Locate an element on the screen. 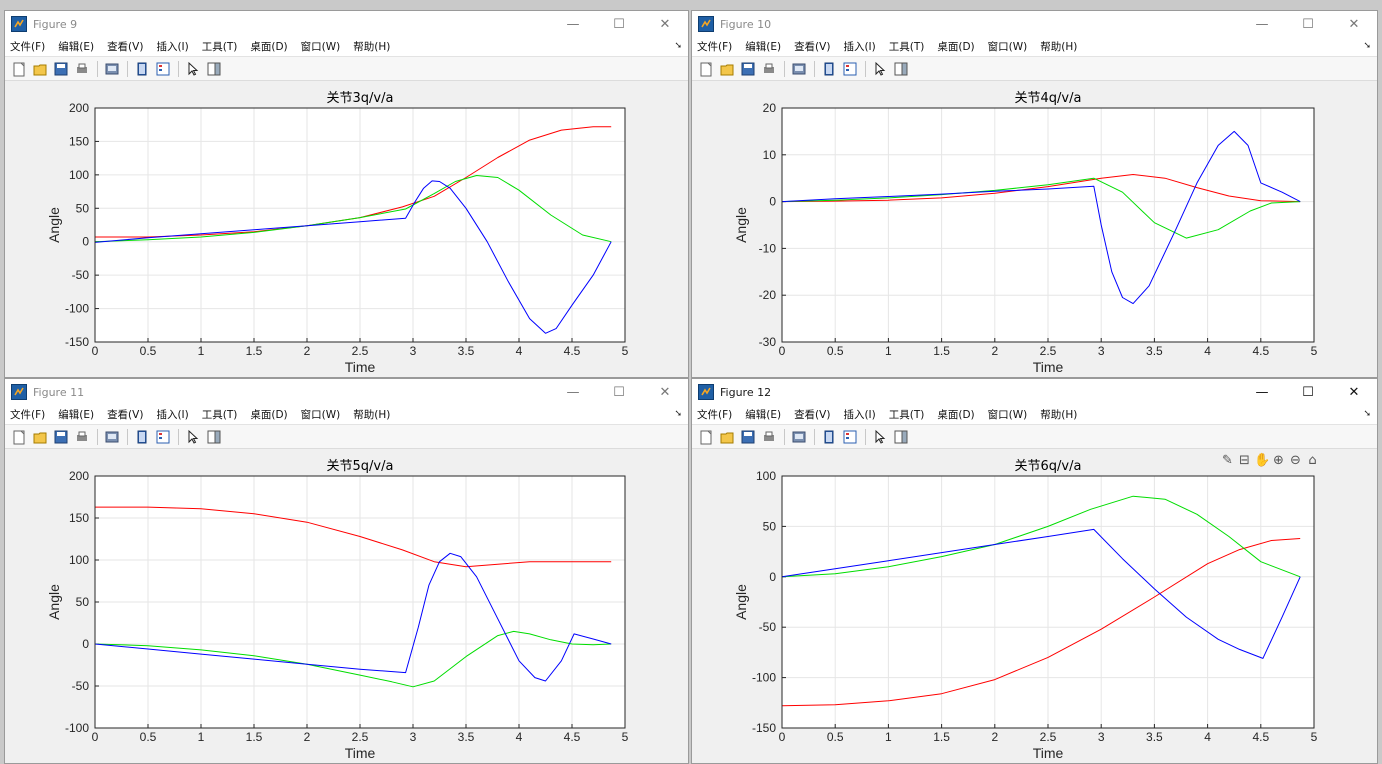 The image size is (1382, 764). title-bar: Figure 12 — ☐ ✕ is located at coordinates (1034, 392).